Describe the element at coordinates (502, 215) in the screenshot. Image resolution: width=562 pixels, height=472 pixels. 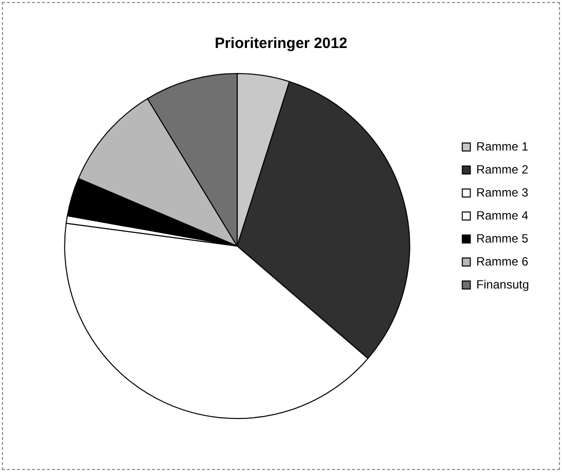
I see `legend-label: Ramme 4` at that location.